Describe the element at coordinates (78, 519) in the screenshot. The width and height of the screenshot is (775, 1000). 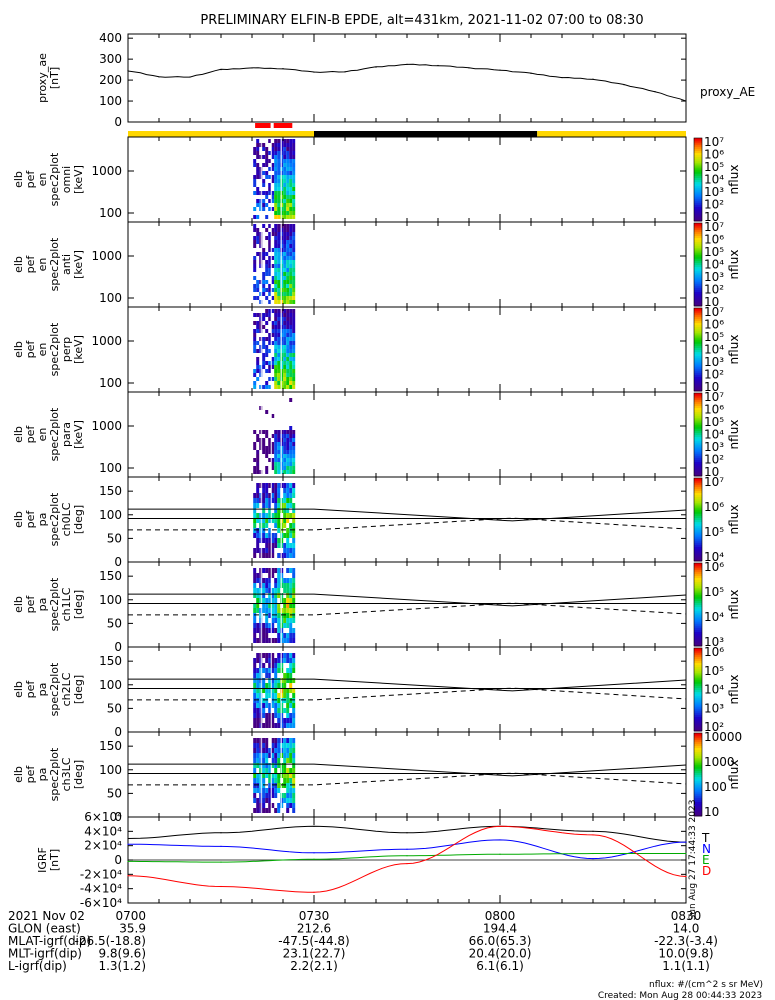
I see `y-axis-label: [deg]` at that location.